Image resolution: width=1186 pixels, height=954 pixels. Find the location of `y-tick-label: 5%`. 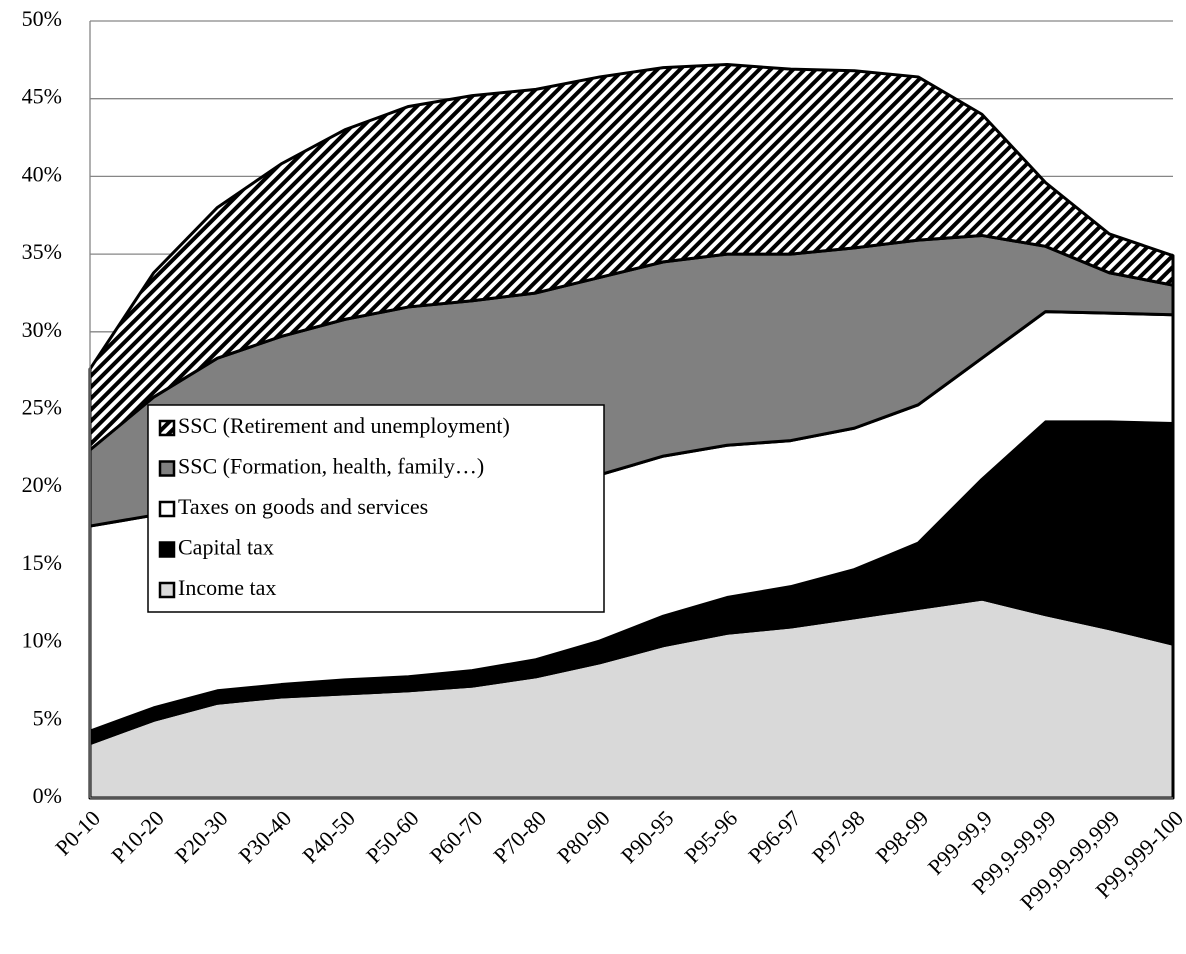

y-tick-label: 5% is located at coordinates (47, 717).